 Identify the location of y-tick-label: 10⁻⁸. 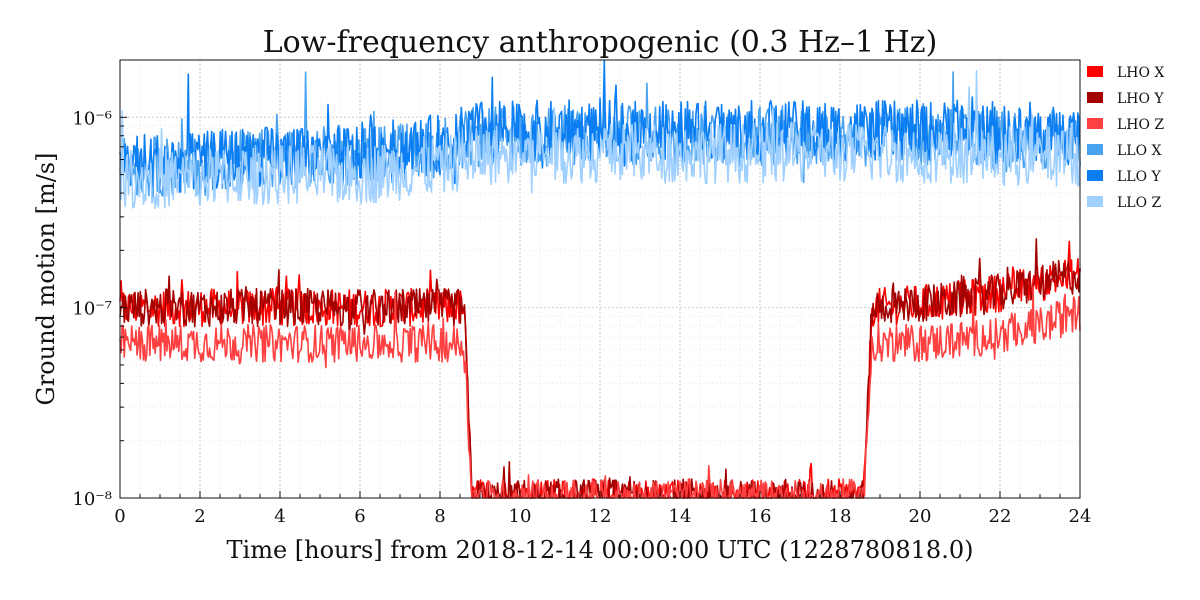
(92, 499).